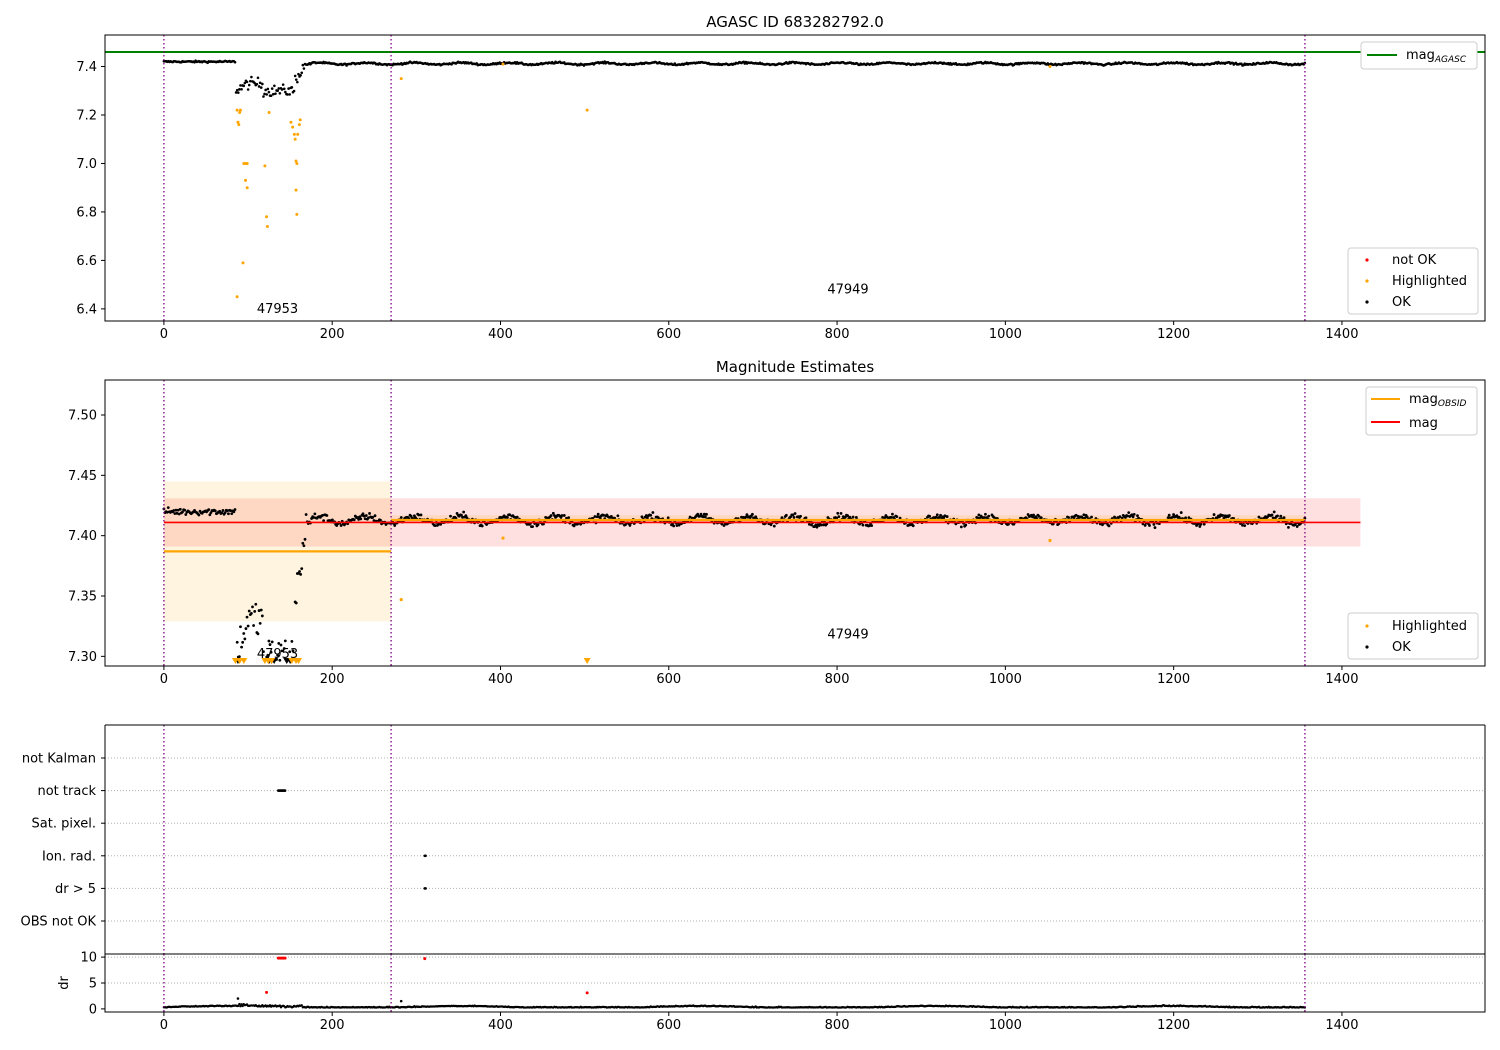 This screenshot has width=1500, height=1050. I want to click on panel-dr-y-axis: 0 5 10, so click(92, 984).